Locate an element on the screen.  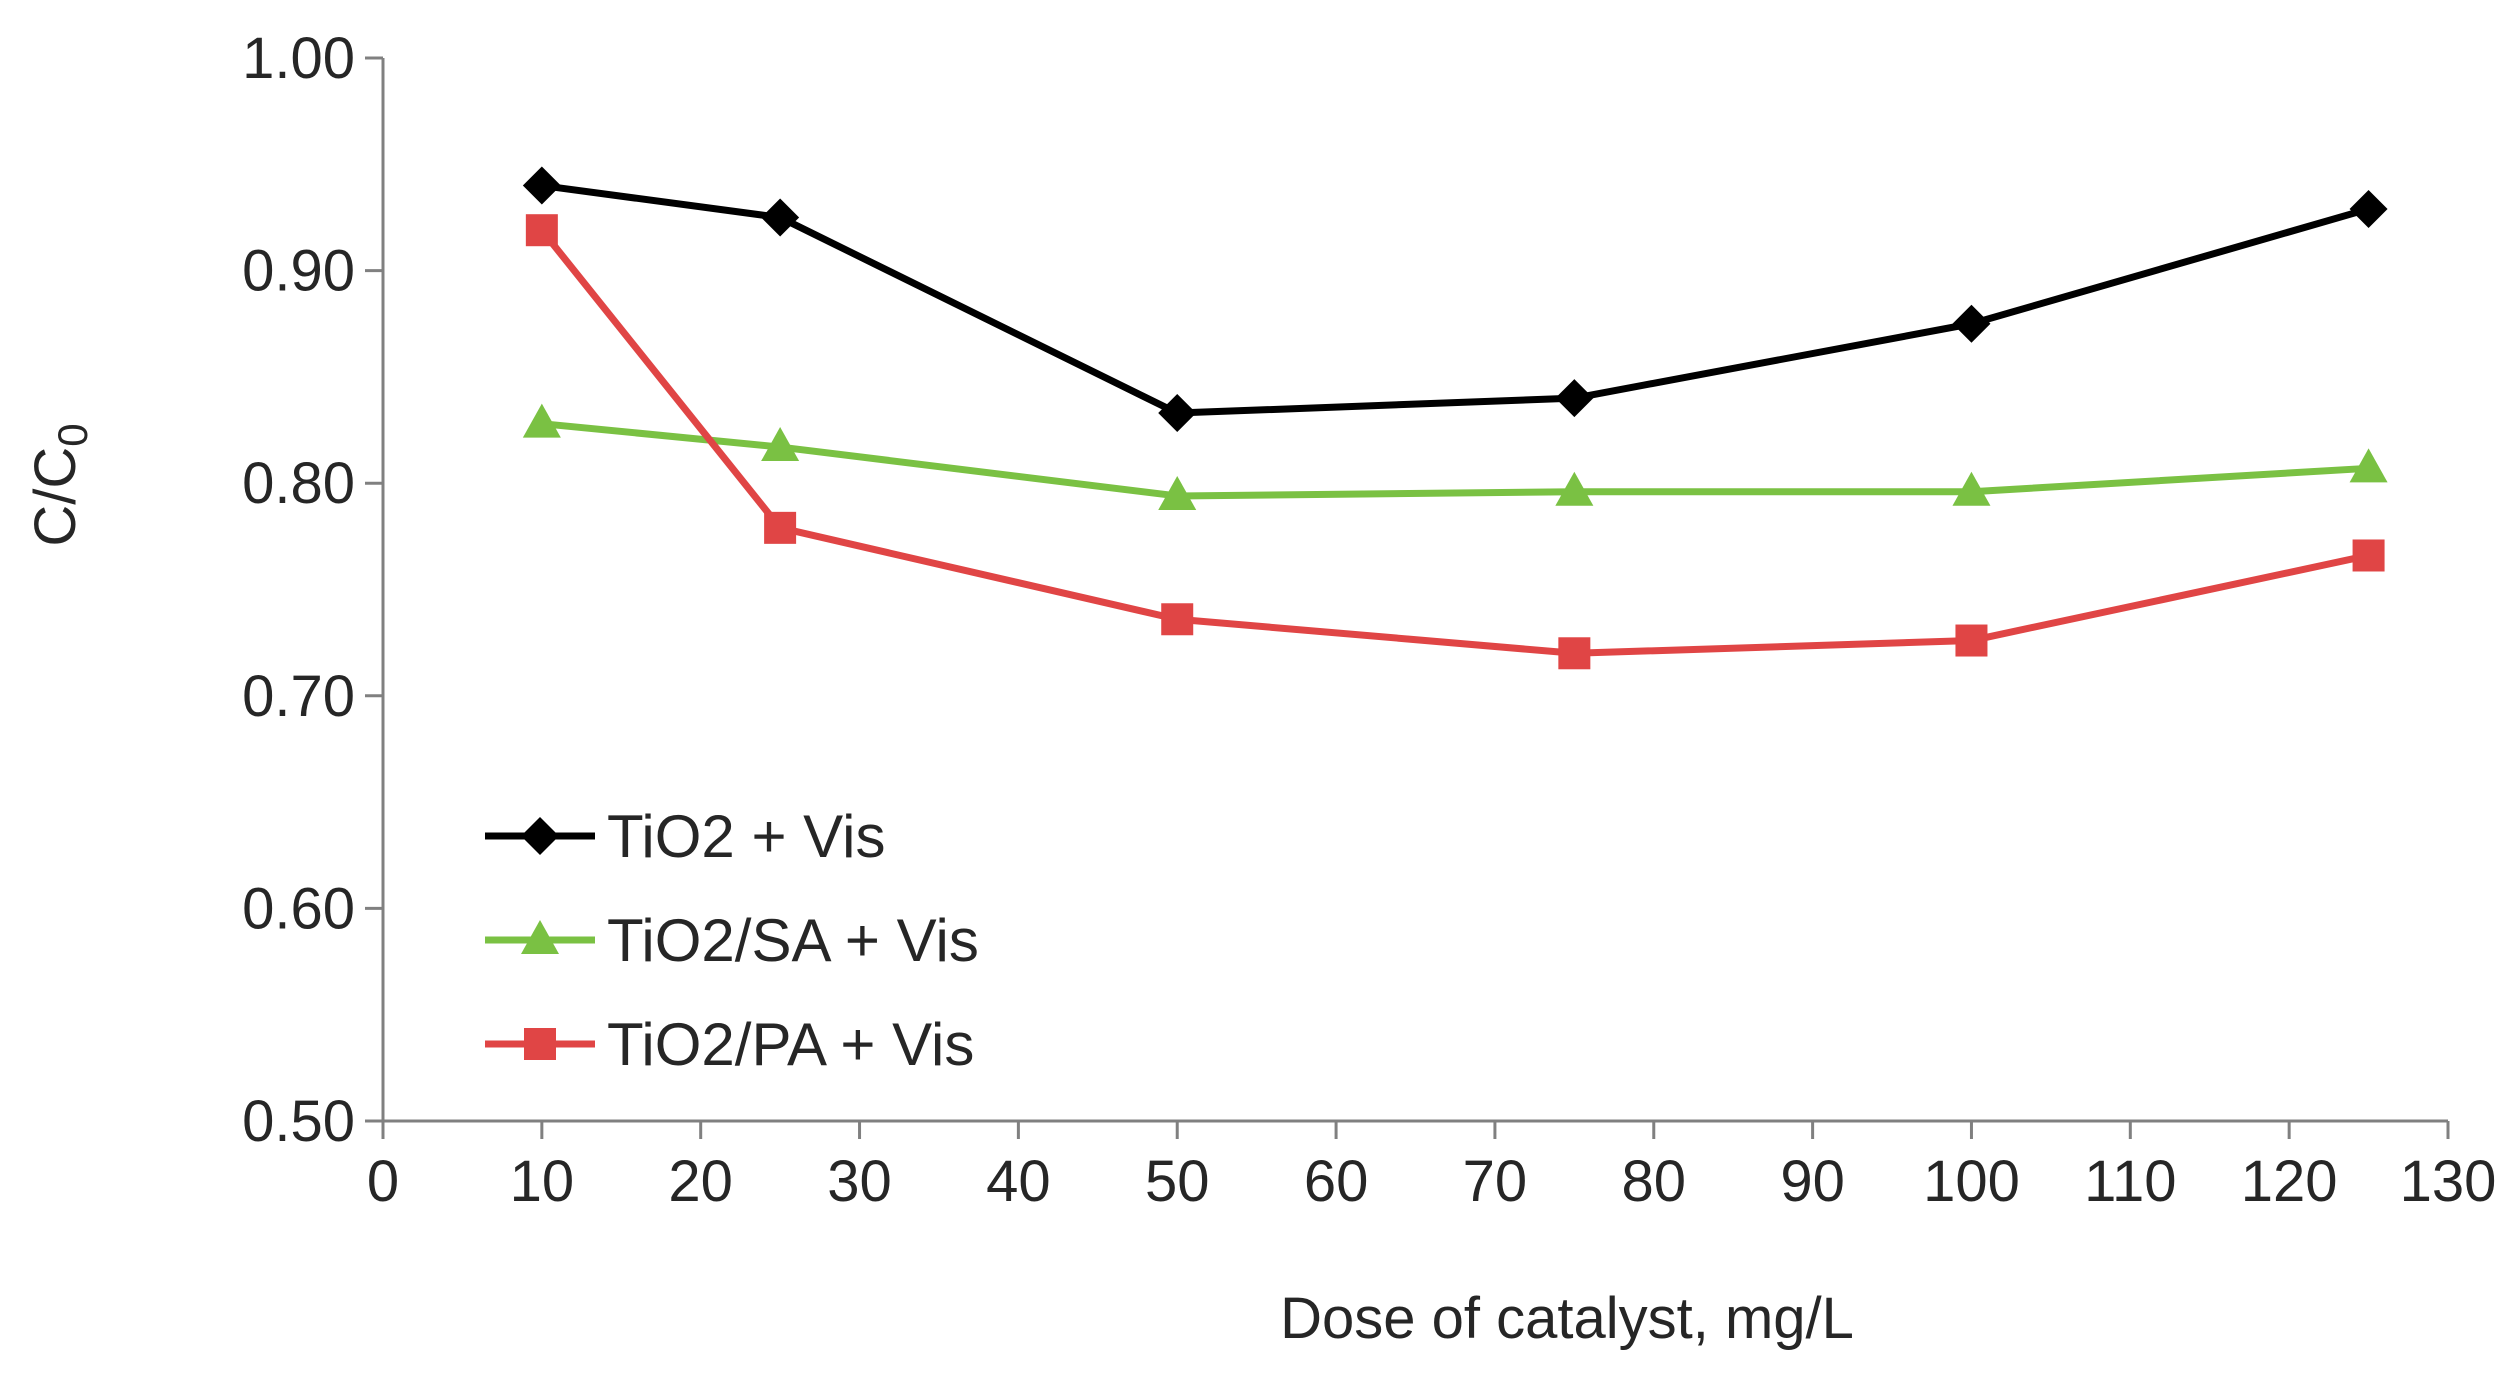
legend-label: TiO2 + Vis is located at coordinates (746, 836).